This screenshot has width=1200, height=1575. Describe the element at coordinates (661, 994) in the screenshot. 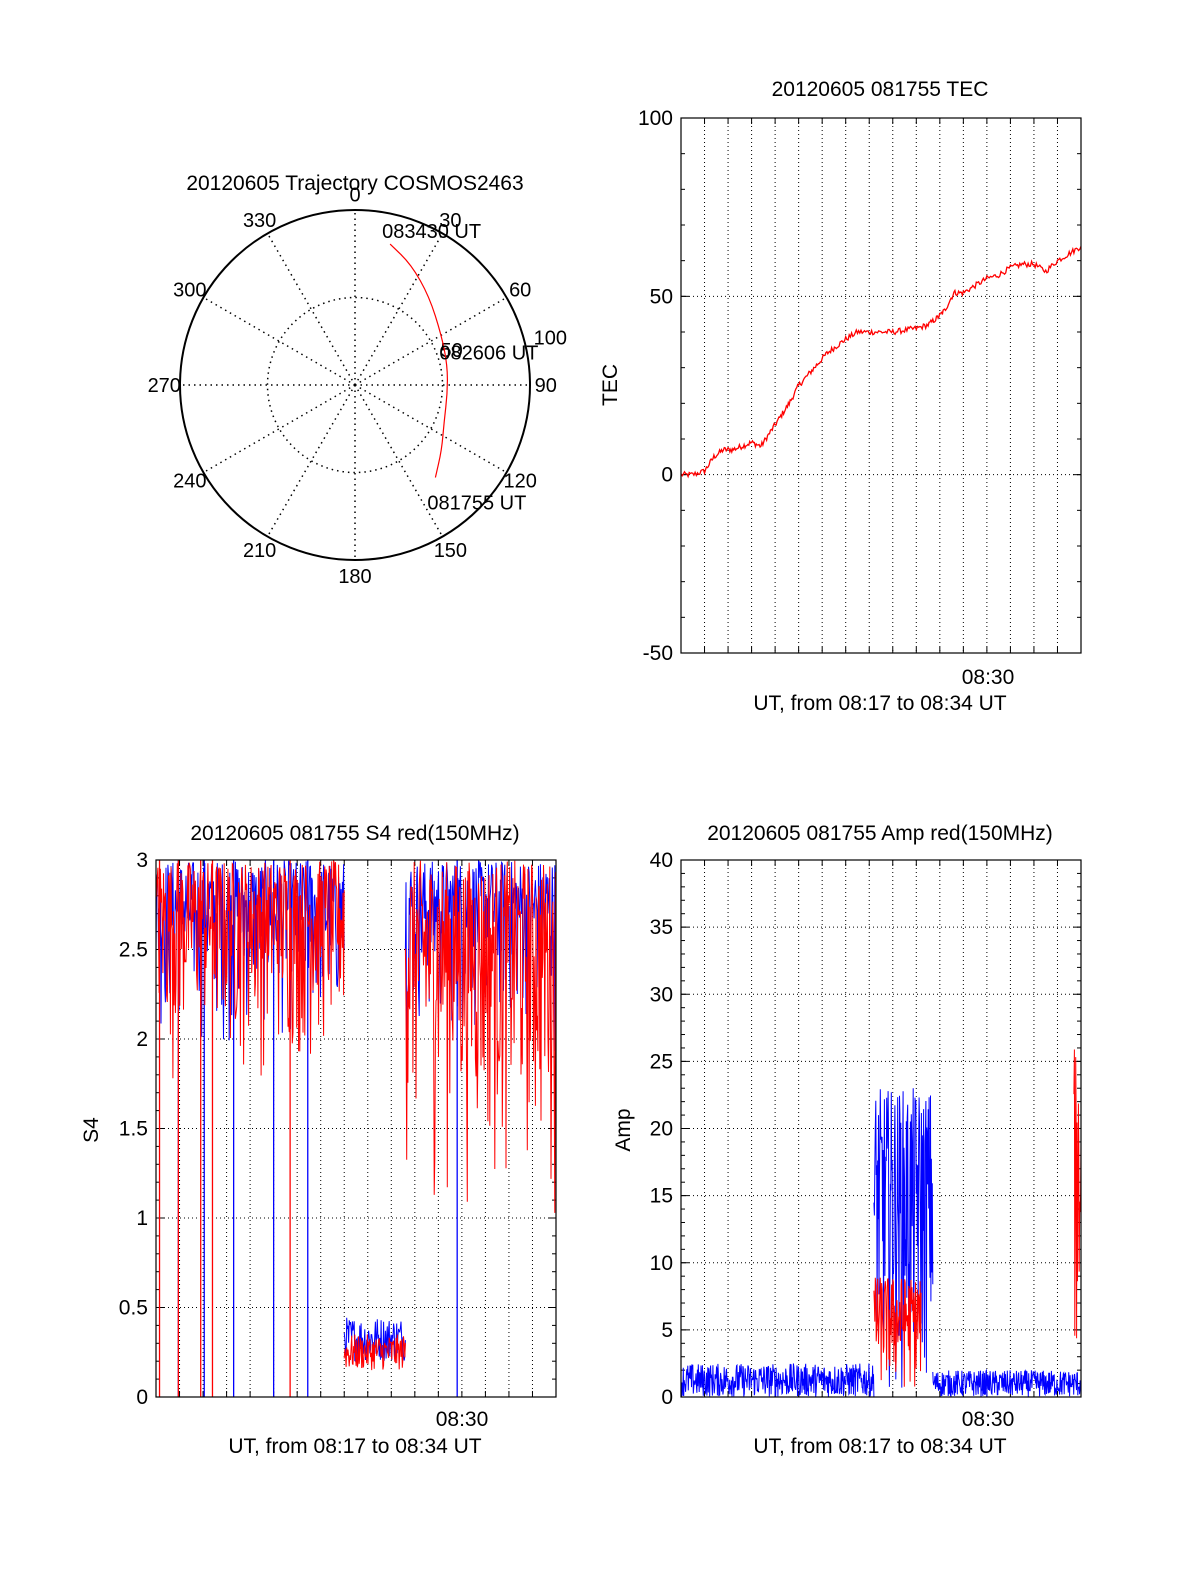

I see `amp-ytick-label-6: 30` at that location.